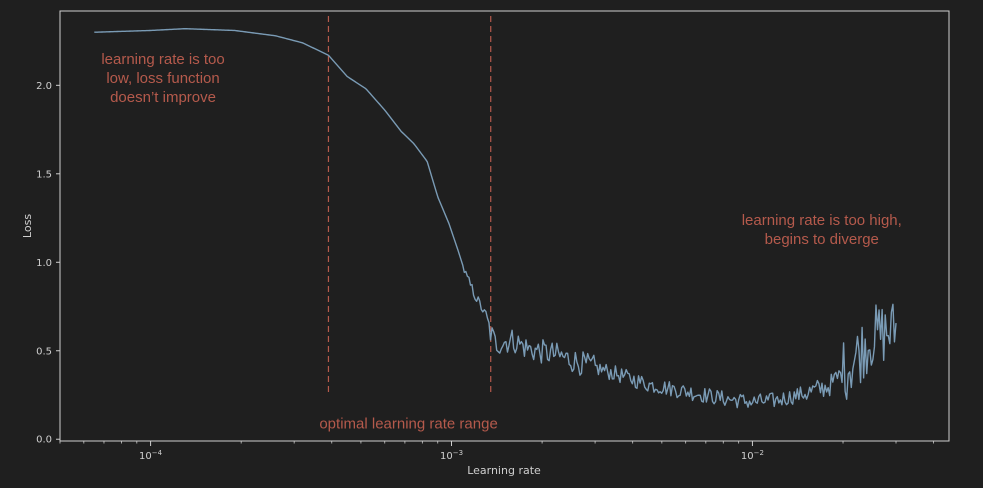 This screenshot has height=488, width=983. Describe the element at coordinates (451, 455) in the screenshot. I see `x-tick-label: 10⁻³` at that location.